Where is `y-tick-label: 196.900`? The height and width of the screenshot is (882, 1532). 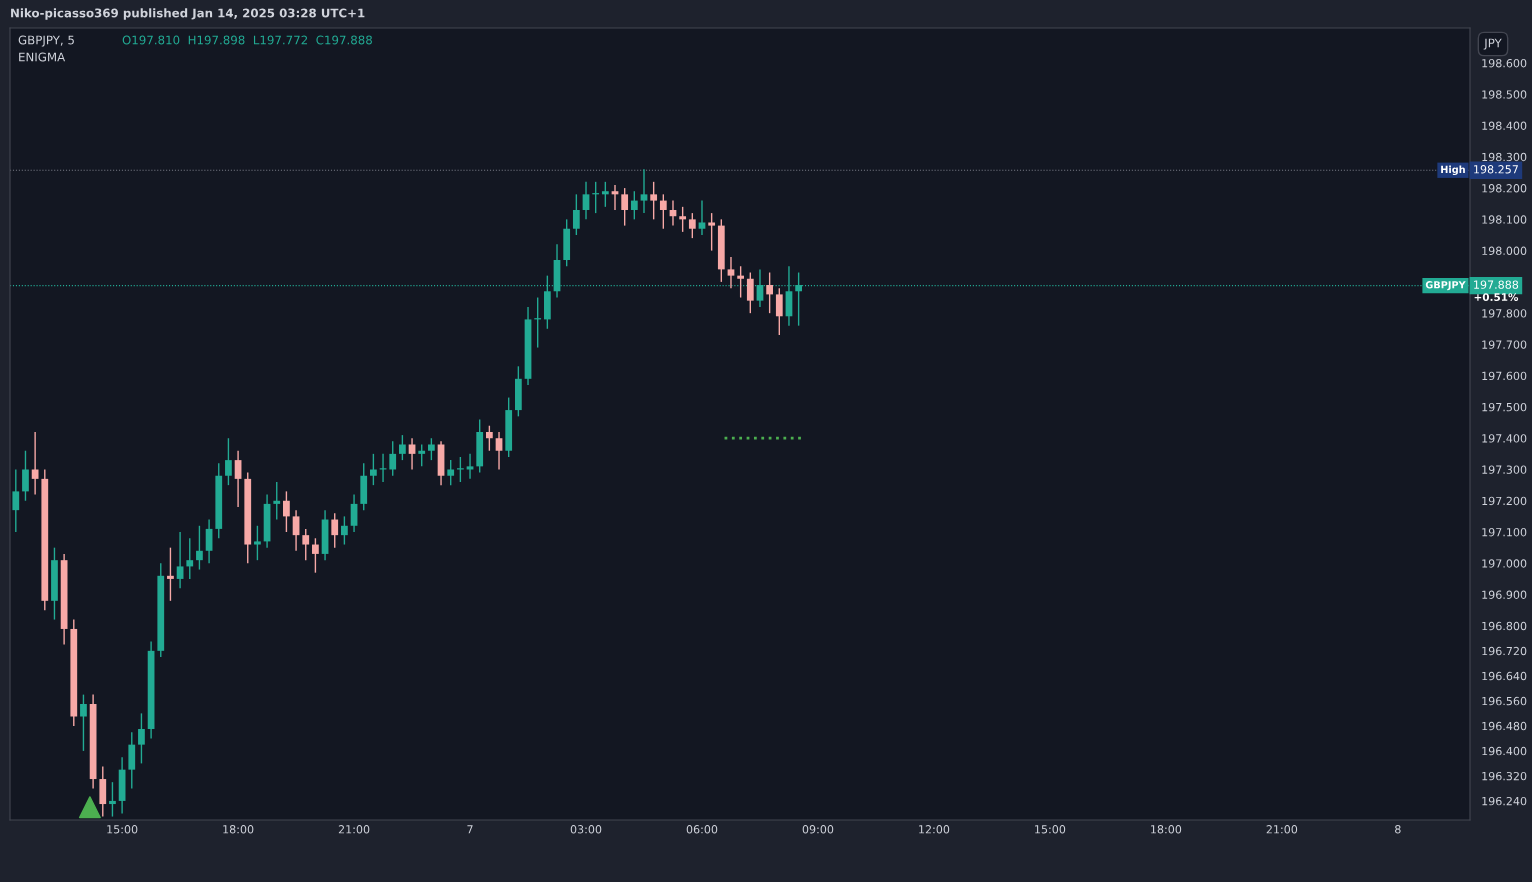
y-tick-label: 196.900 is located at coordinates (1504, 594).